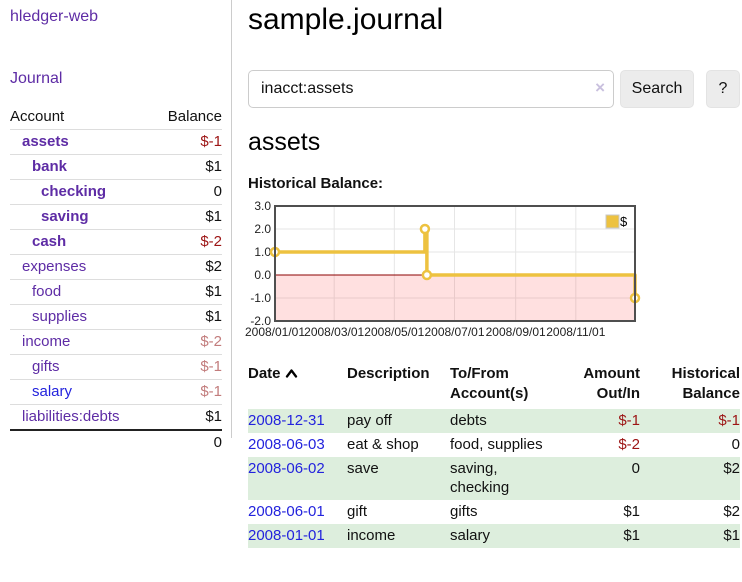 This screenshot has width=742, height=582. I want to click on transaction-accounts: gifts, so click(464, 511).